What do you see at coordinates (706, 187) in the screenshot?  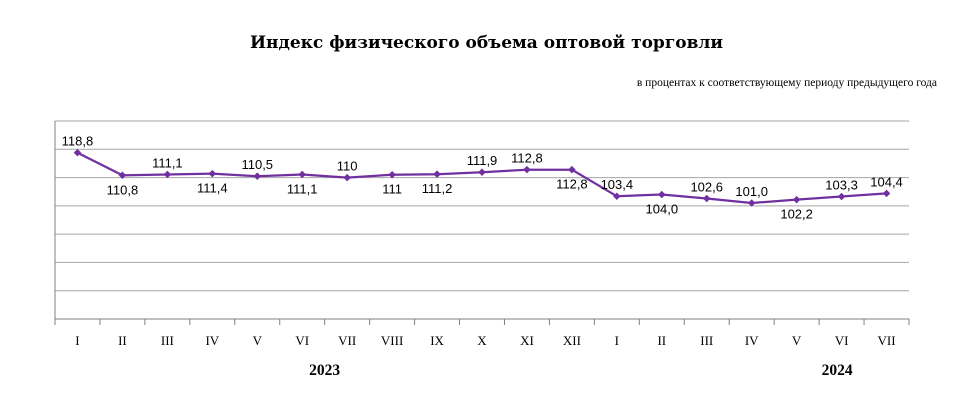 I see `data-label: 102,6` at bounding box center [706, 187].